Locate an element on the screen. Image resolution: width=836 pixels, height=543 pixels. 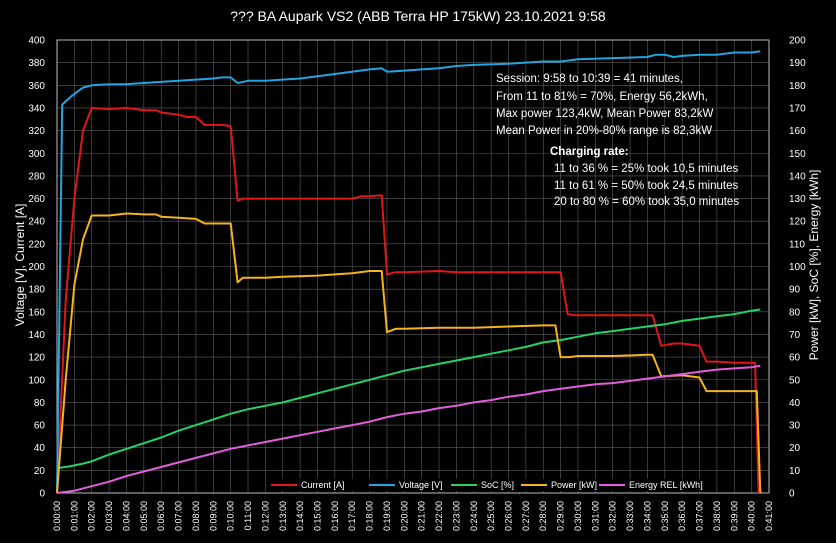
session-line-1: Session: 9:58 to 10:39 = 41 minutes, is located at coordinates (589, 79).